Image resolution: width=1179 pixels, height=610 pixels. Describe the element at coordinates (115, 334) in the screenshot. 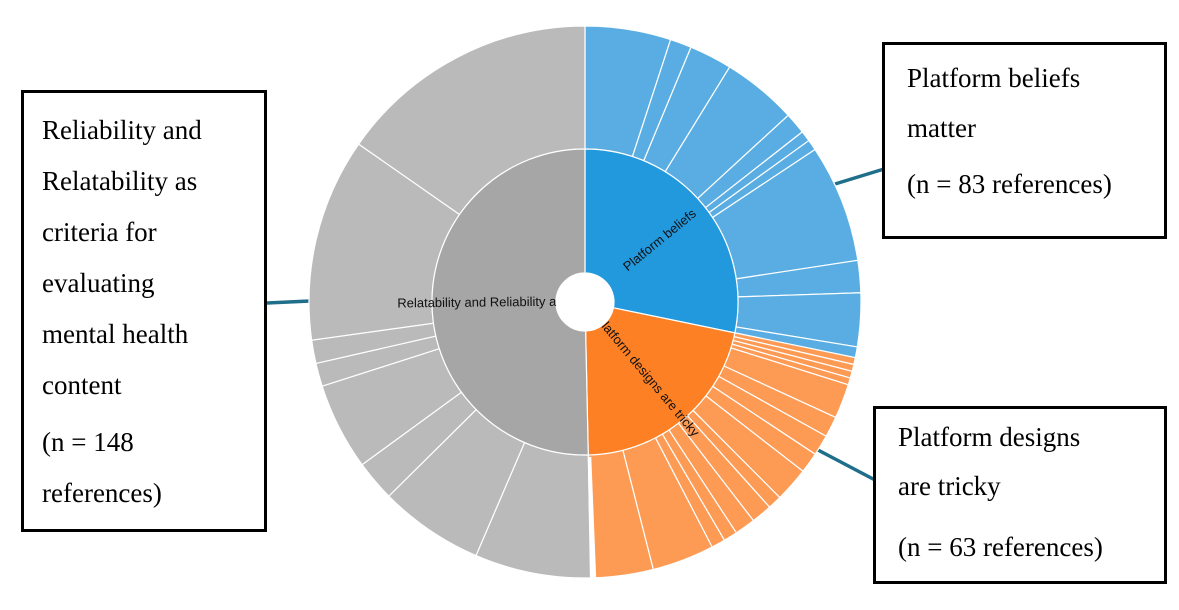

I see `callout-left-line-5: mental health` at that location.